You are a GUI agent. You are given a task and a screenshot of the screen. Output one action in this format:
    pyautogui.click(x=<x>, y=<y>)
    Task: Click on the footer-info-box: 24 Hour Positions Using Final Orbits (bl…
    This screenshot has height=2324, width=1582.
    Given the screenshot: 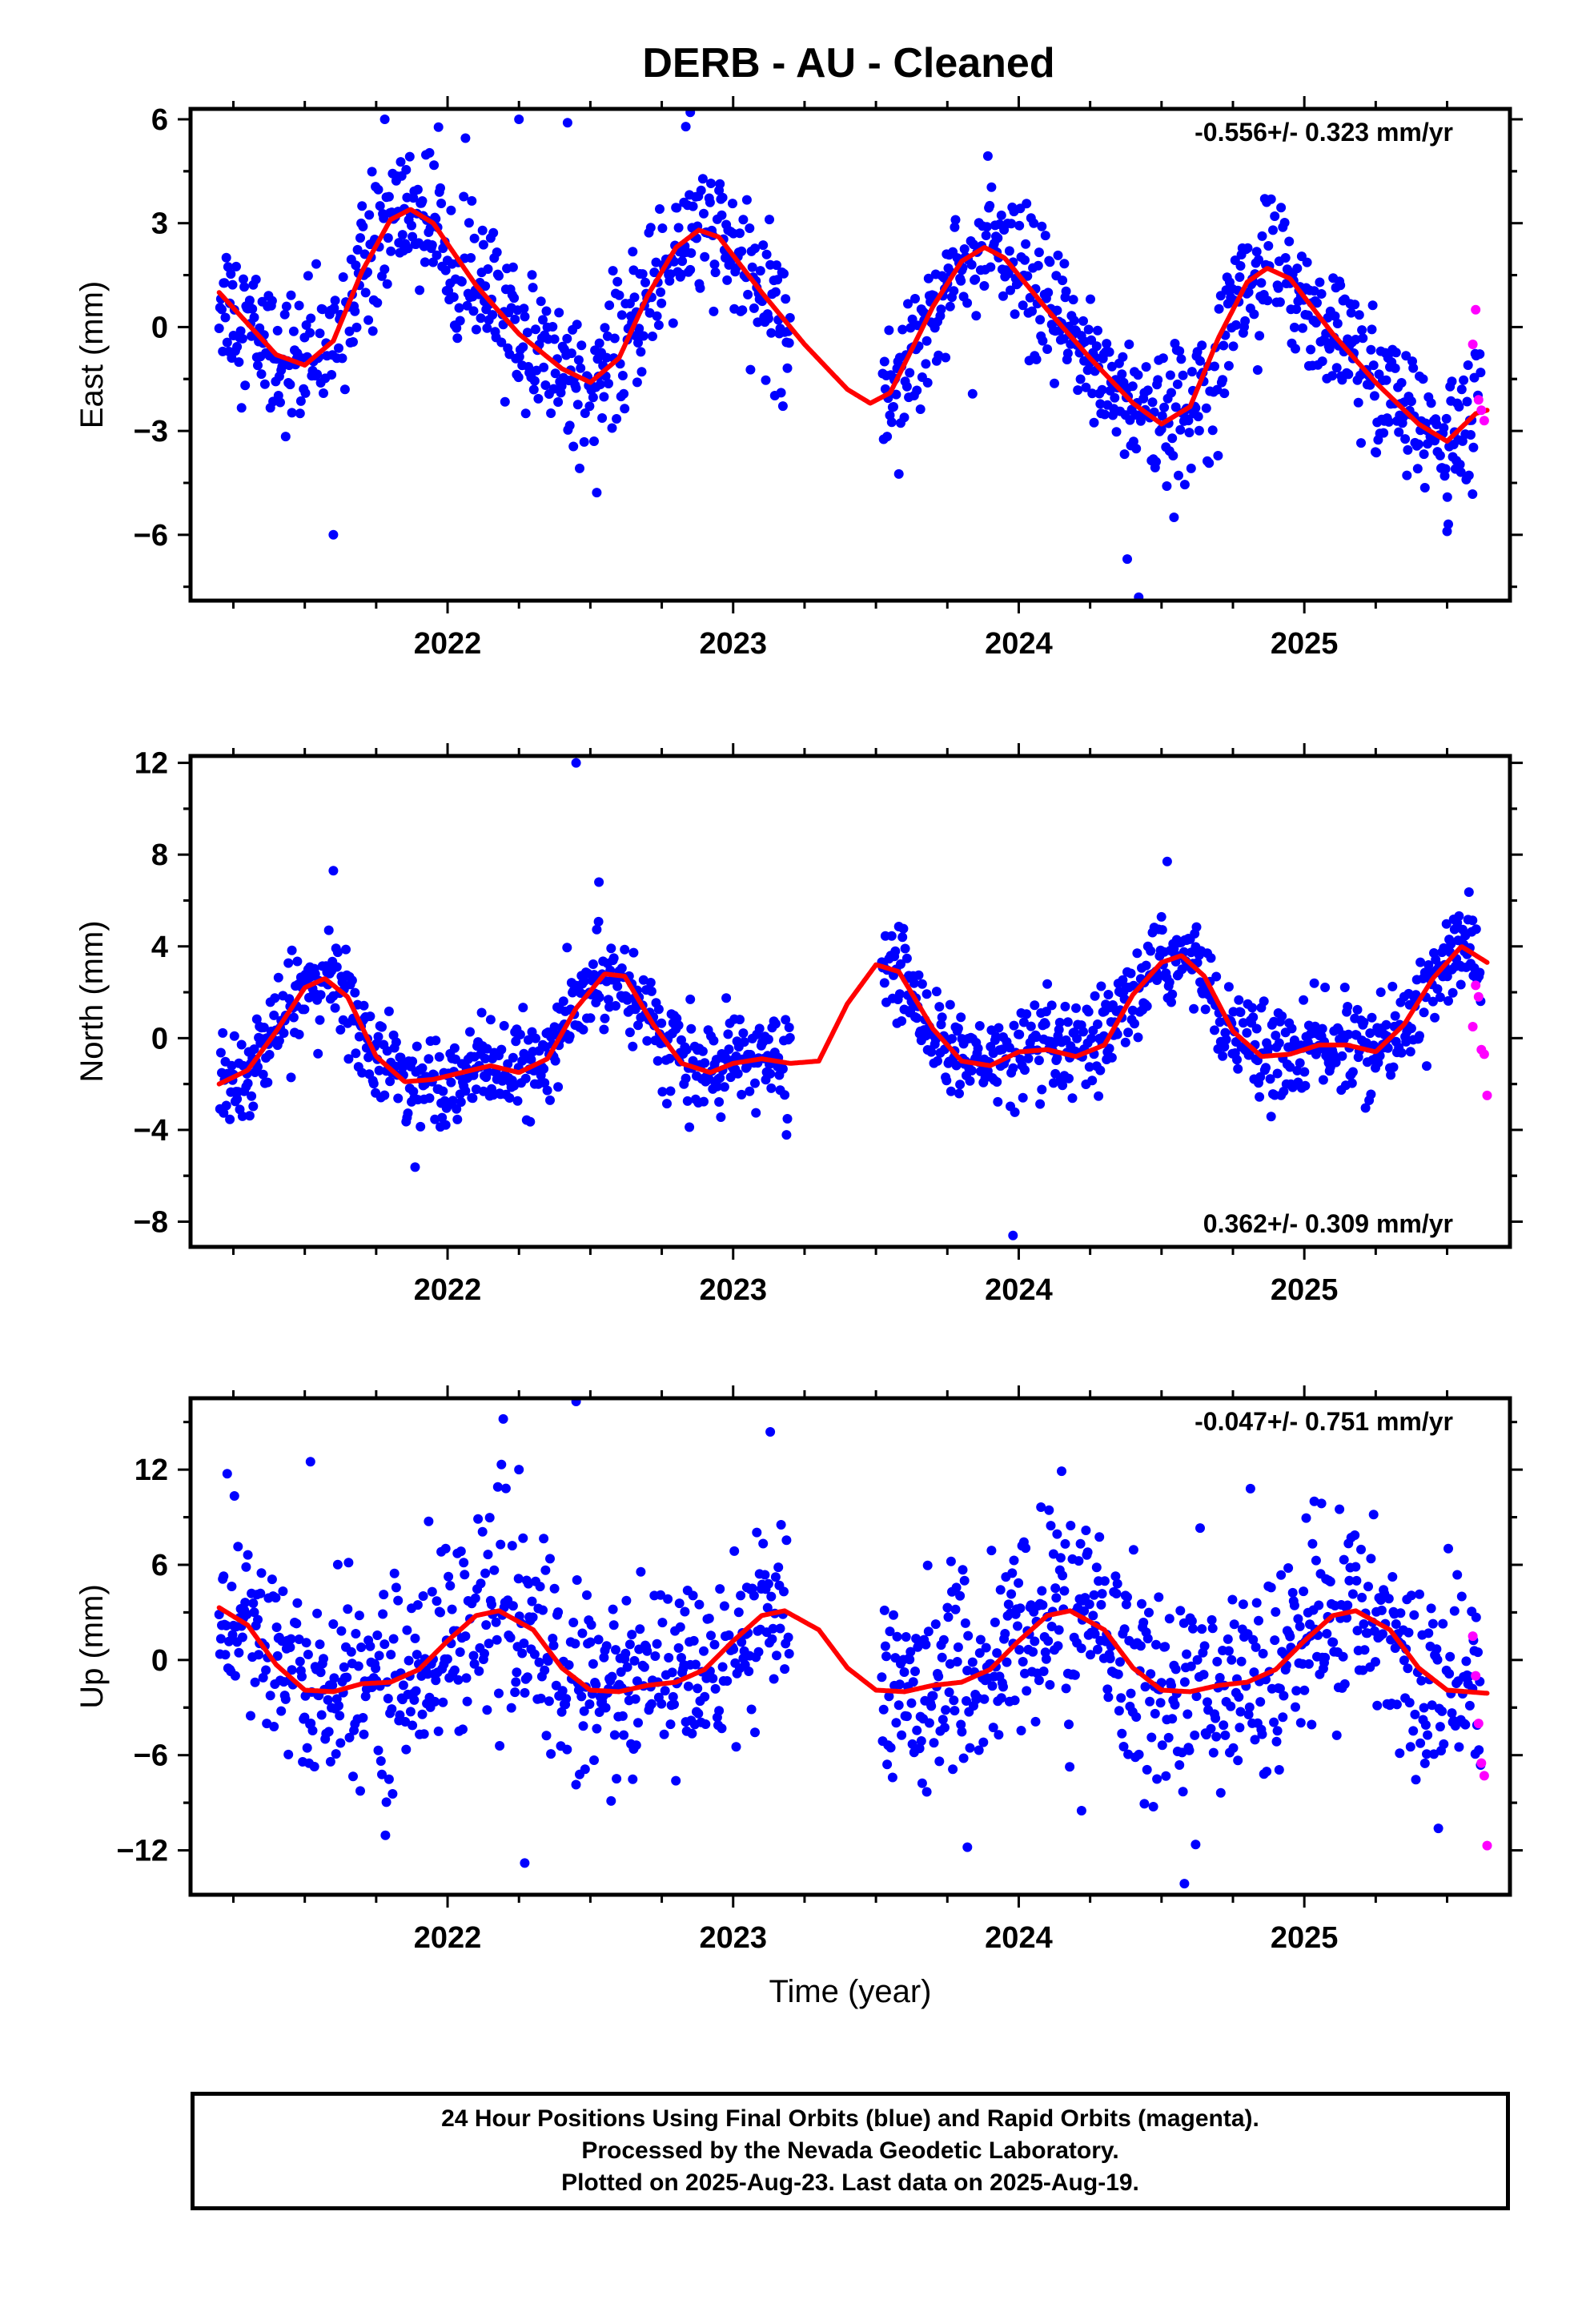 What is the action you would take?
    pyautogui.click(x=850, y=2151)
    